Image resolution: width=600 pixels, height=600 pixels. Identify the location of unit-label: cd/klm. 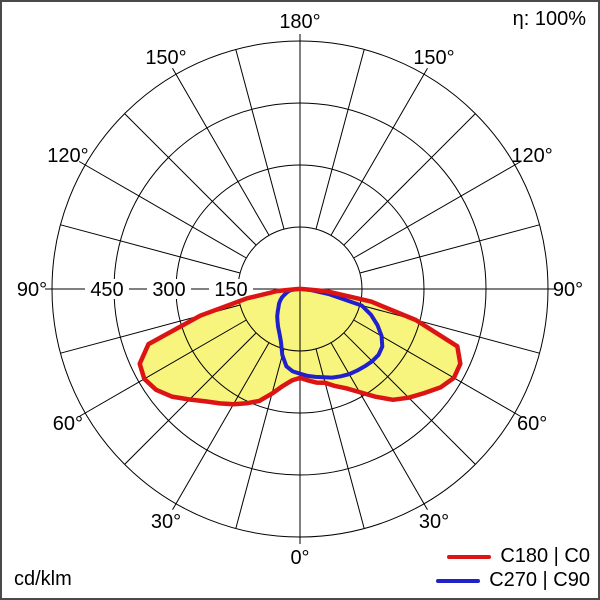
(43, 579).